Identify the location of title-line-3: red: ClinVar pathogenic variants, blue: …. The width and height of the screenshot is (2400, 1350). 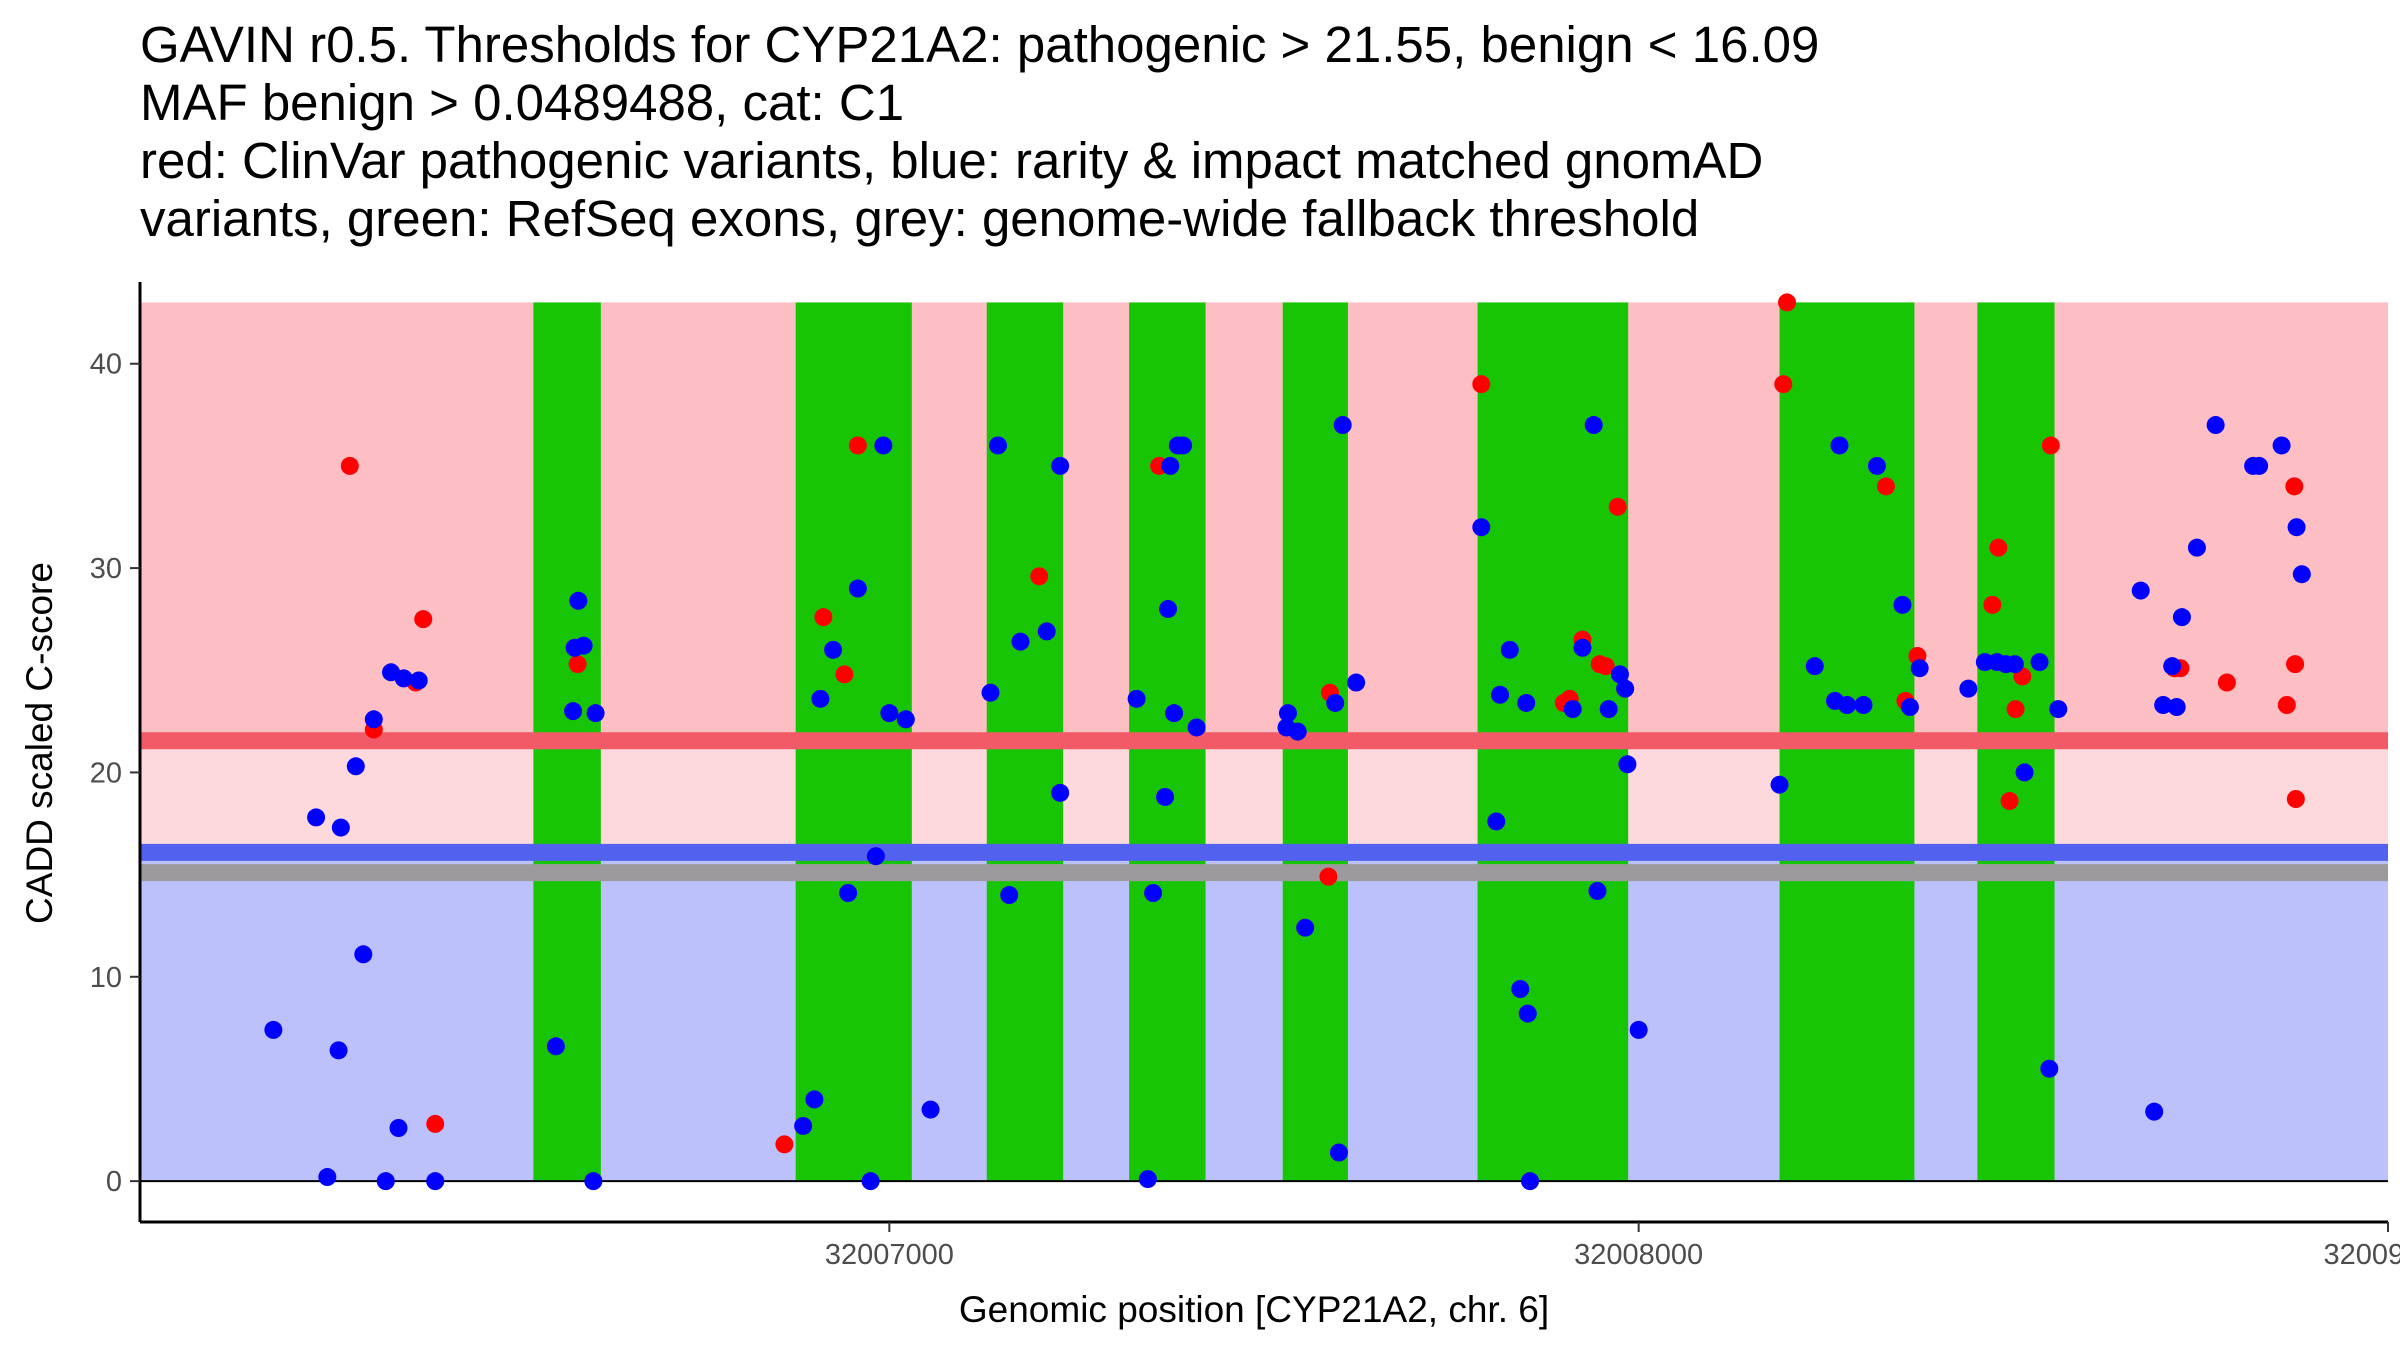
(951, 160).